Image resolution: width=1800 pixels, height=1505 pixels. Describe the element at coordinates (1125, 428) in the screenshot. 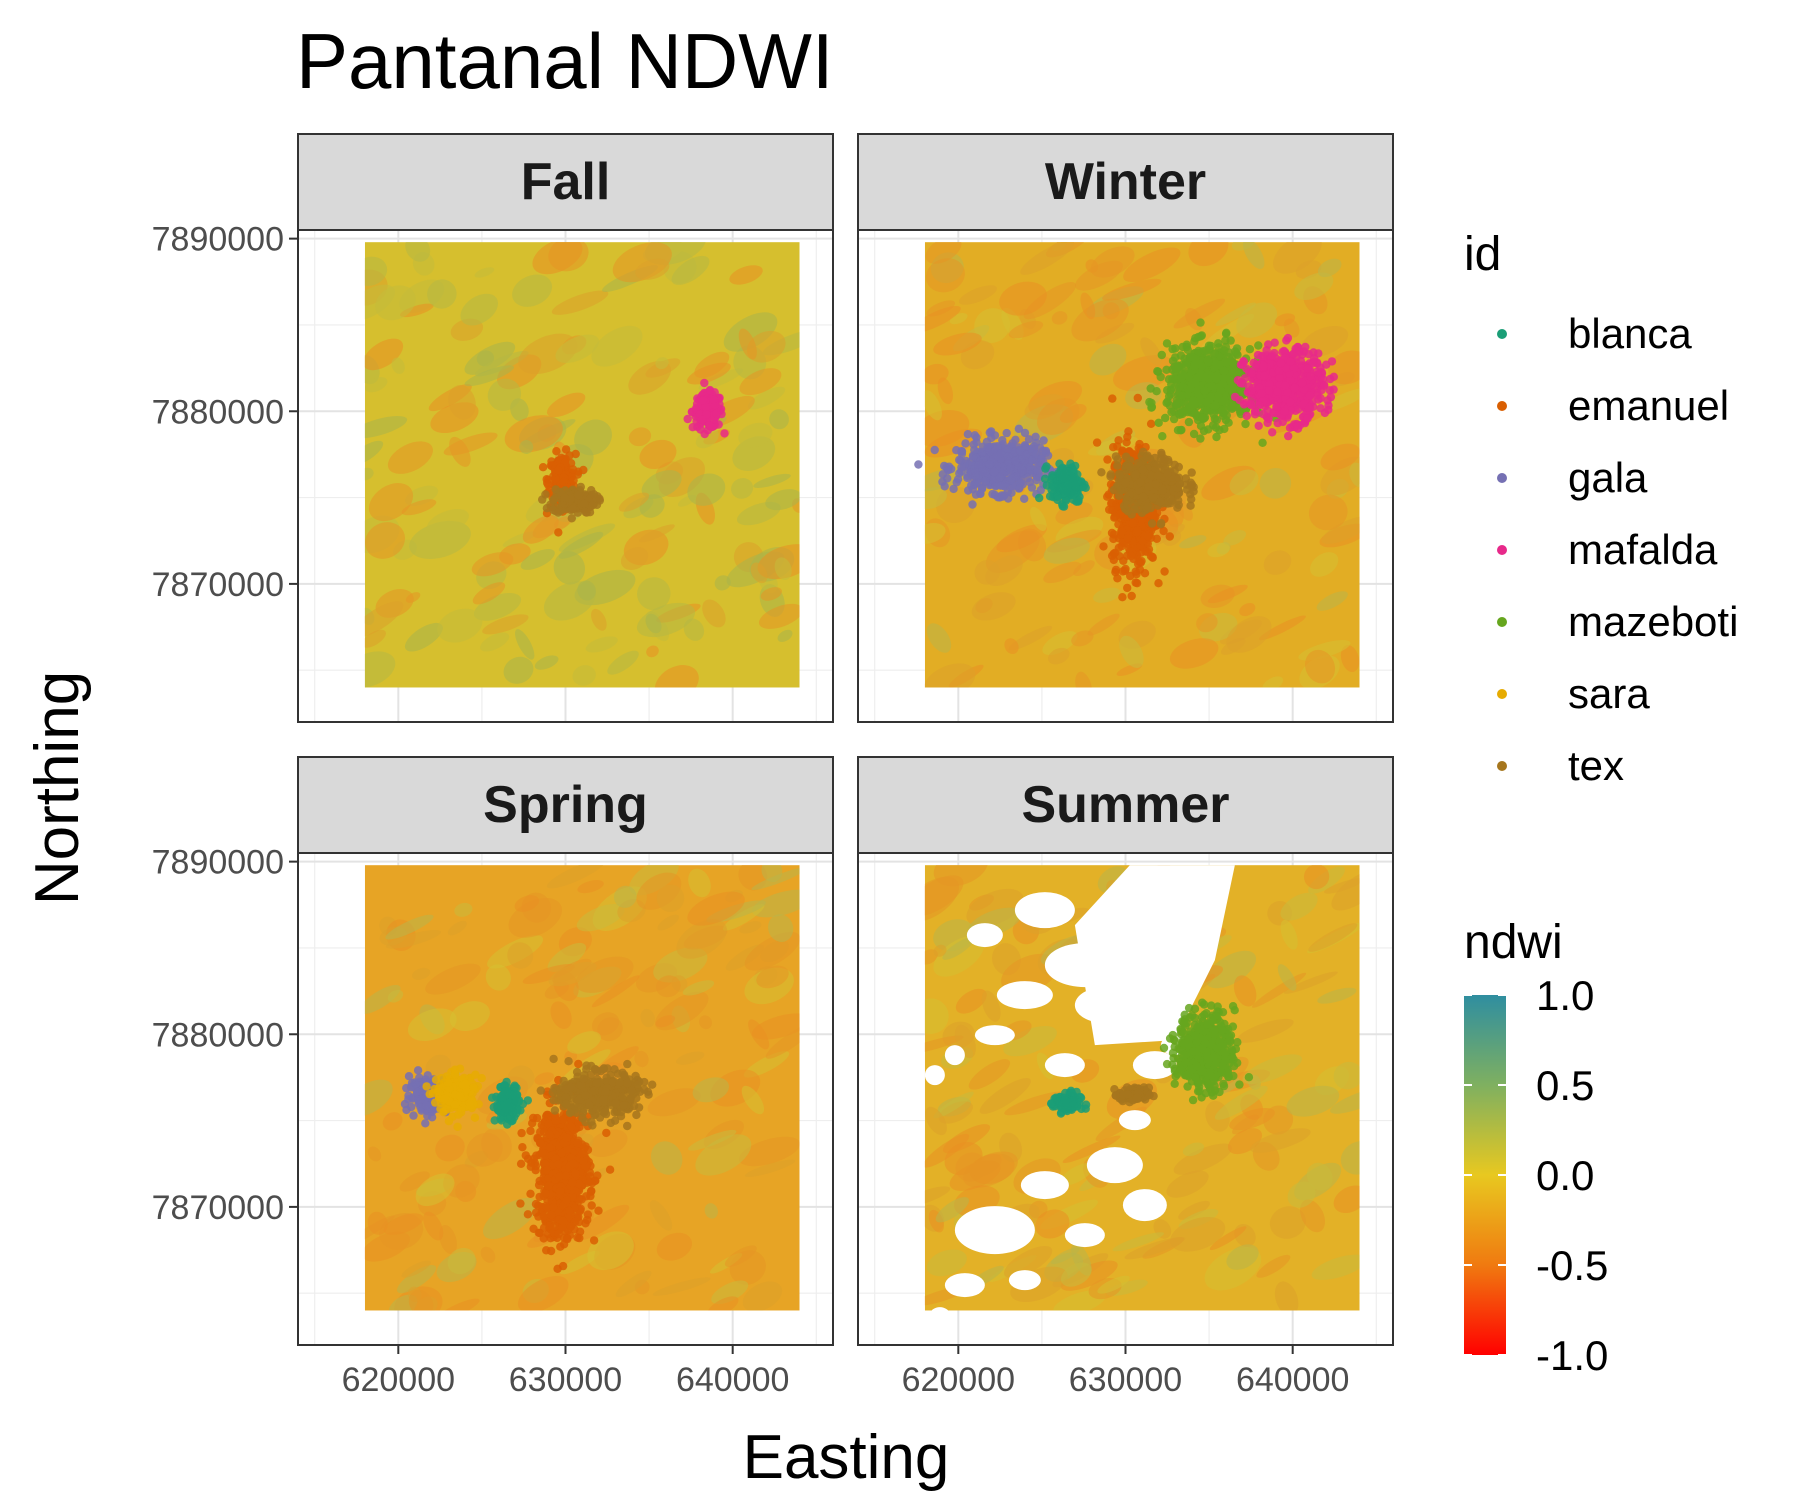

I see `facet-winter: Winter` at that location.